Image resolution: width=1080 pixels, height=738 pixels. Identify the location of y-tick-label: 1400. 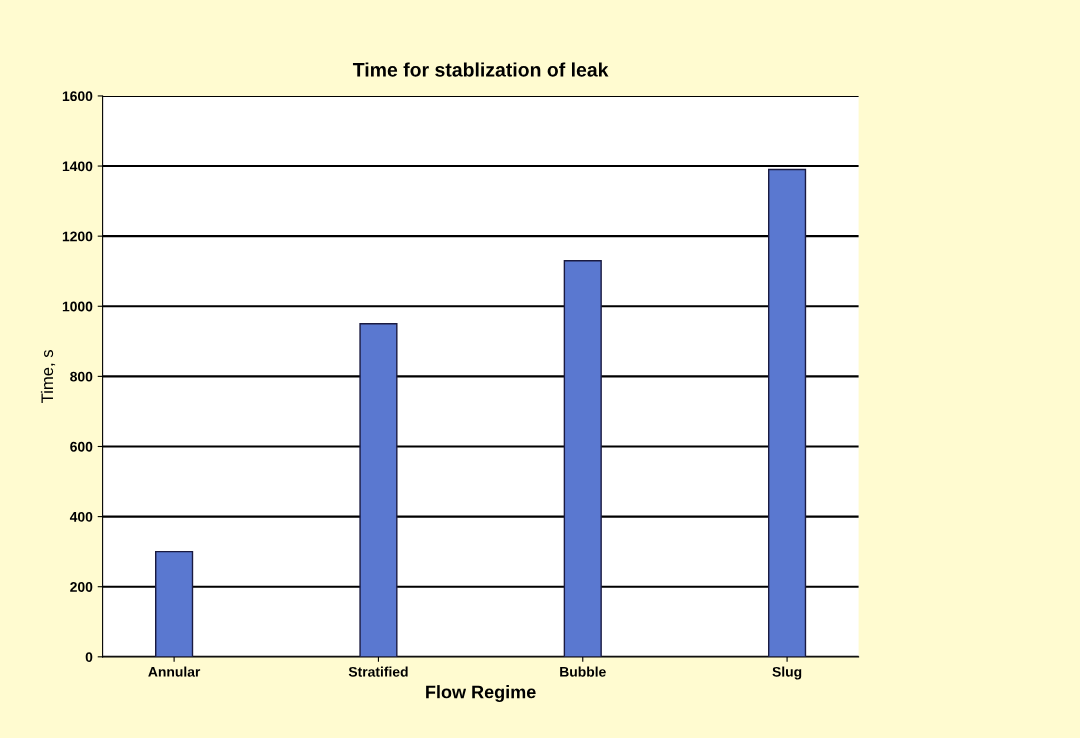
(77, 166).